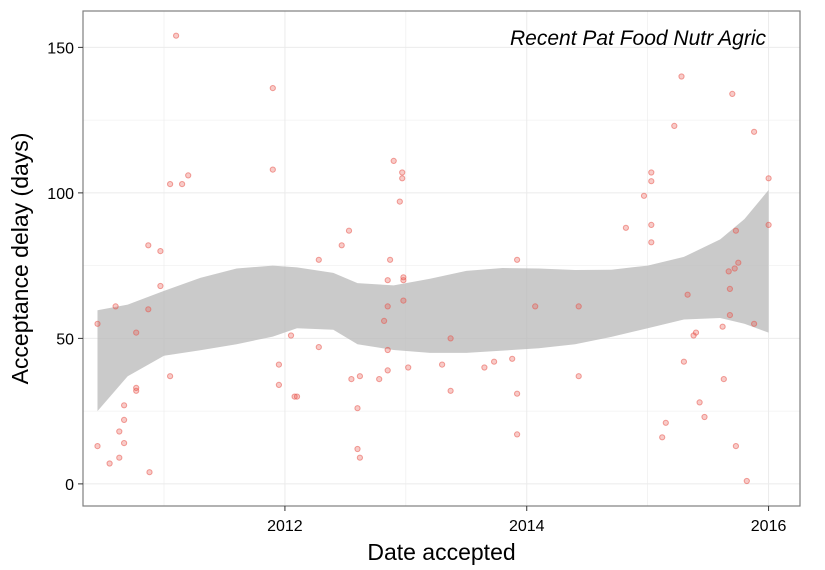 Image resolution: width=825 pixels, height=570 pixels. I want to click on x-tick-label: 2012, so click(285, 526).